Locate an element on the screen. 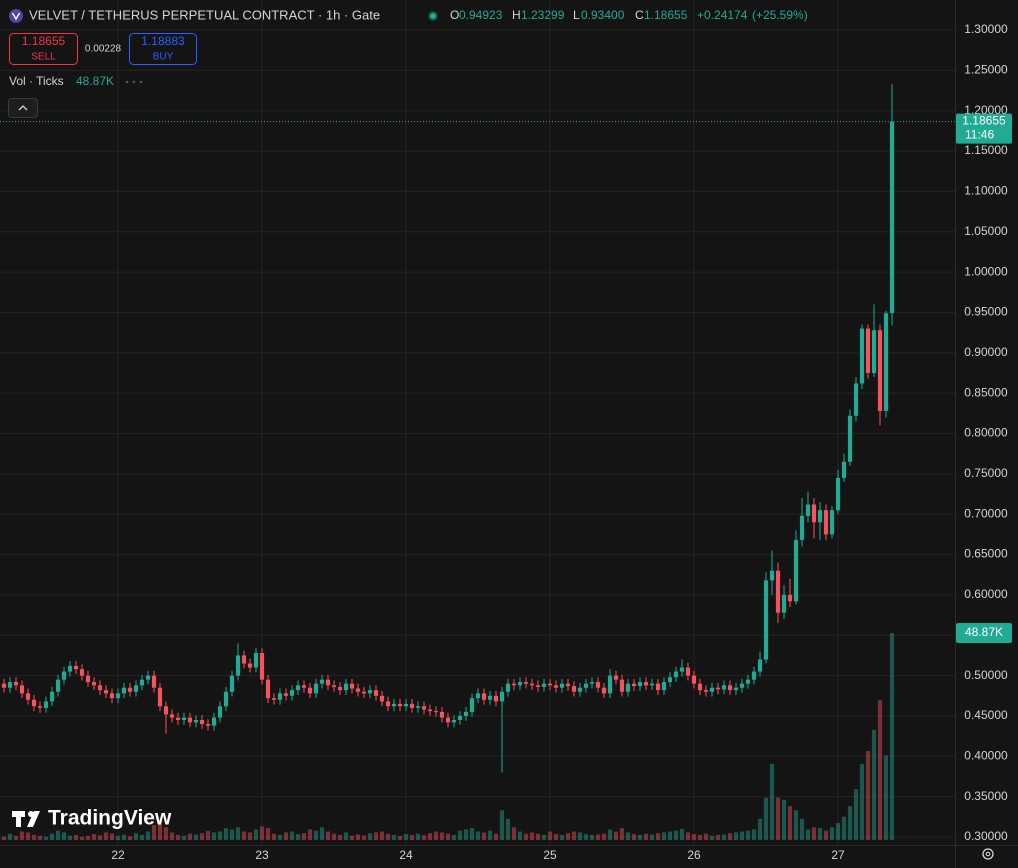 The height and width of the screenshot is (868, 1018). y-tick-label: 0.95000 is located at coordinates (986, 312).